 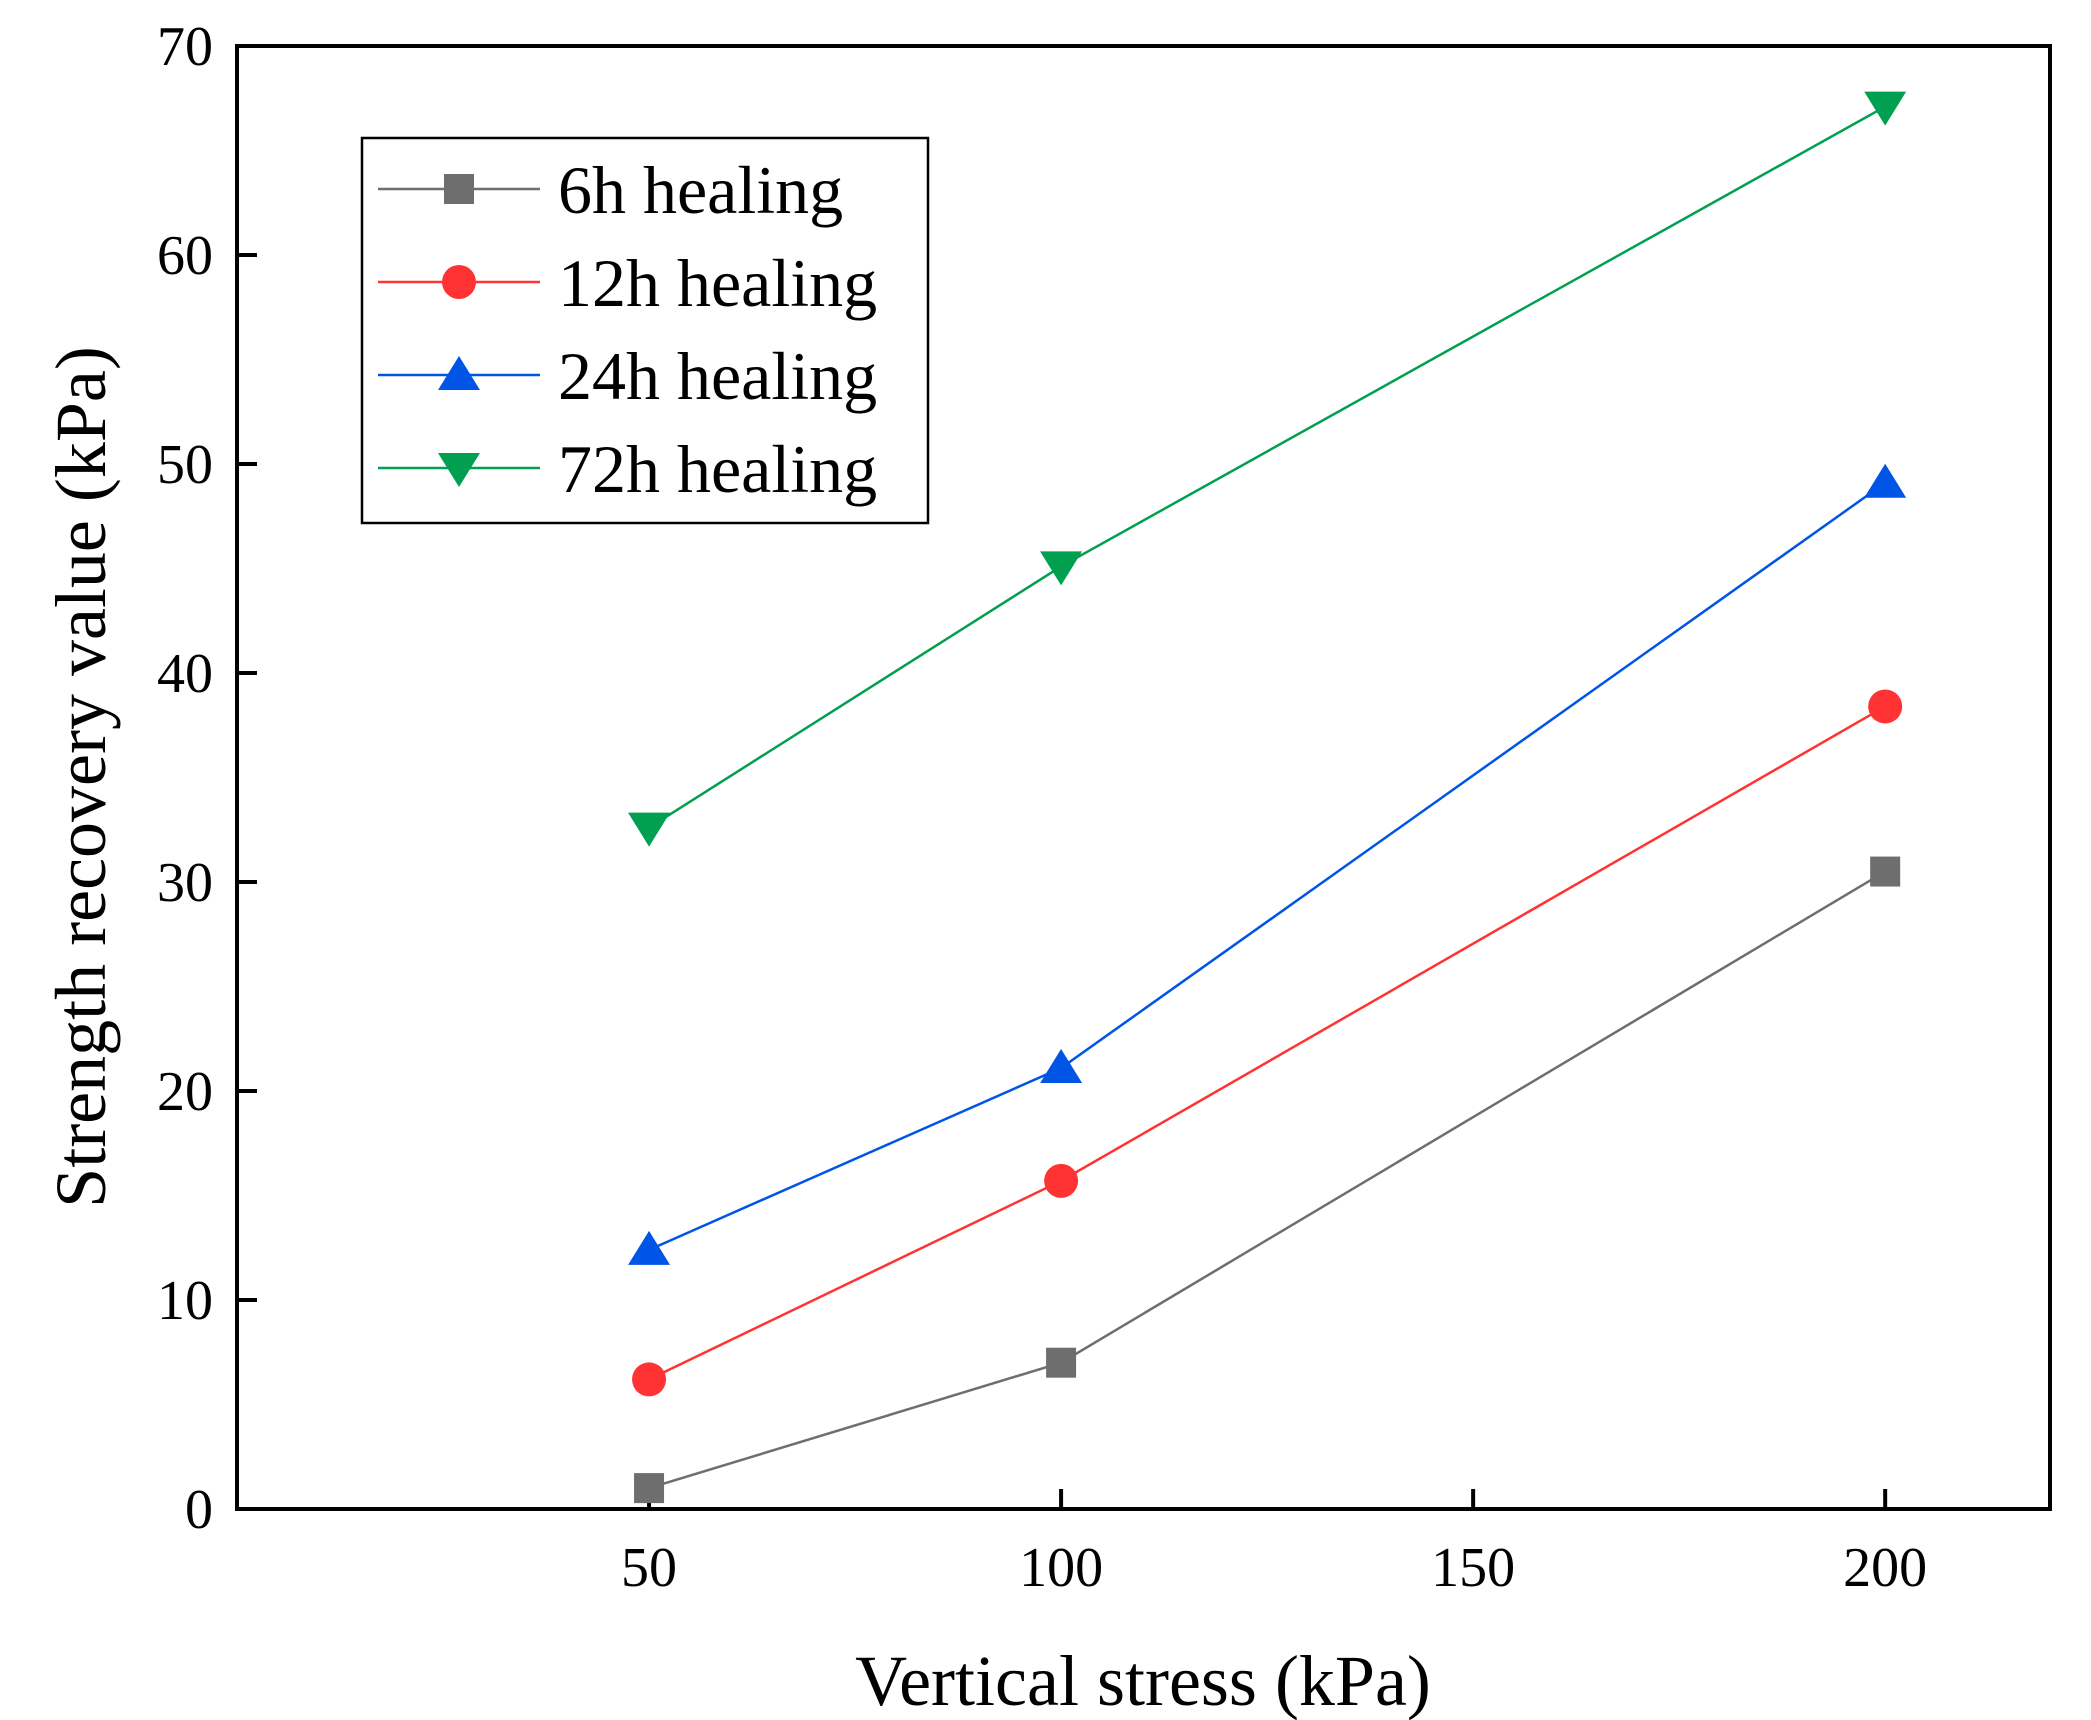 What do you see at coordinates (185, 1092) in the screenshot?
I see `y-tick-label: 20` at bounding box center [185, 1092].